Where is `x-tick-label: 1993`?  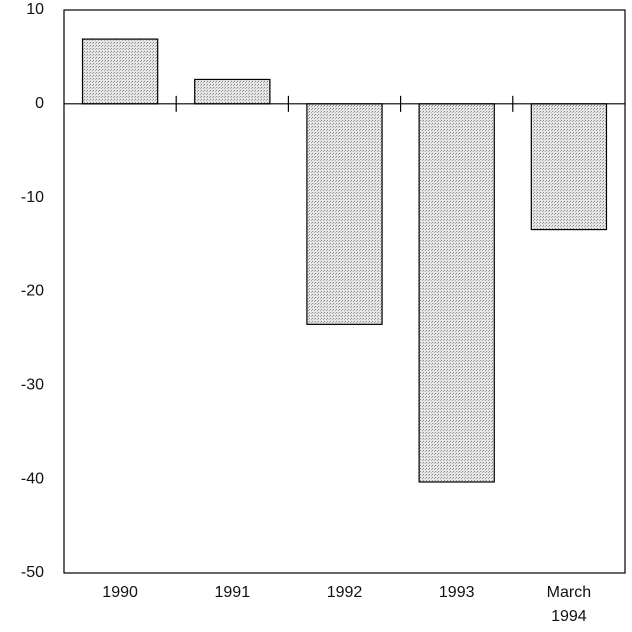 x-tick-label: 1993 is located at coordinates (457, 592).